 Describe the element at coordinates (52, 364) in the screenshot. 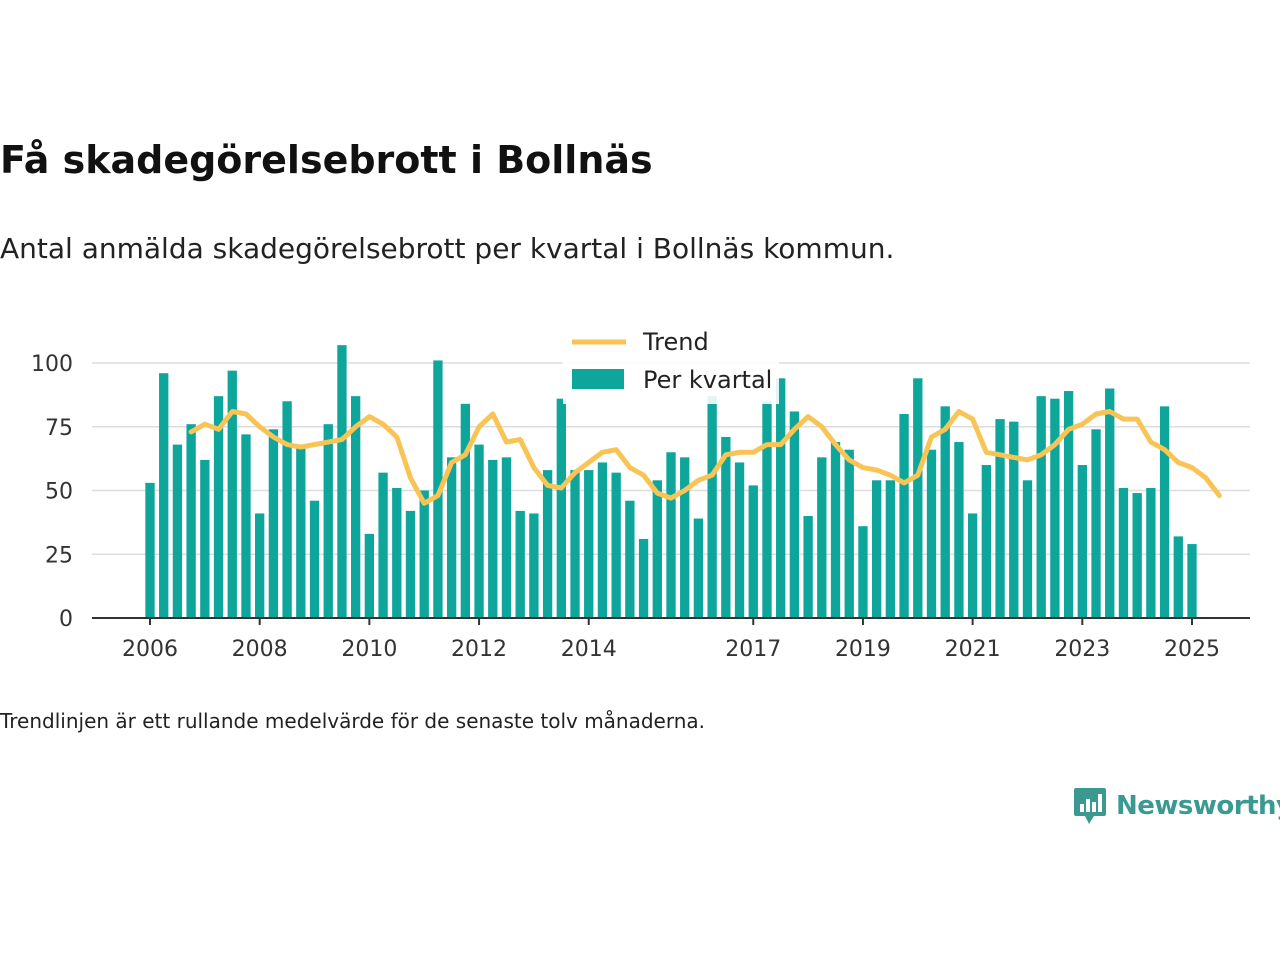

I see `y-tick-label: 100` at that location.